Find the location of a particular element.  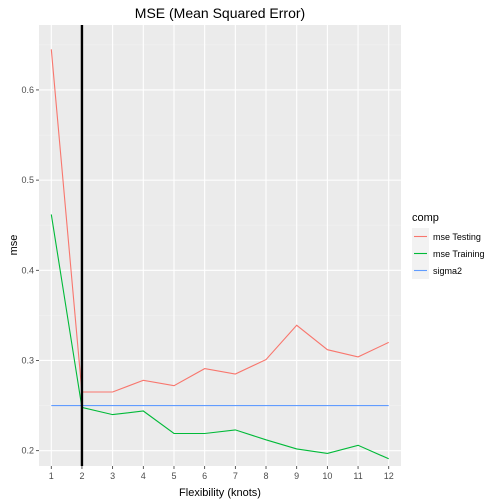

x-tick-label: 7 is located at coordinates (235, 476).